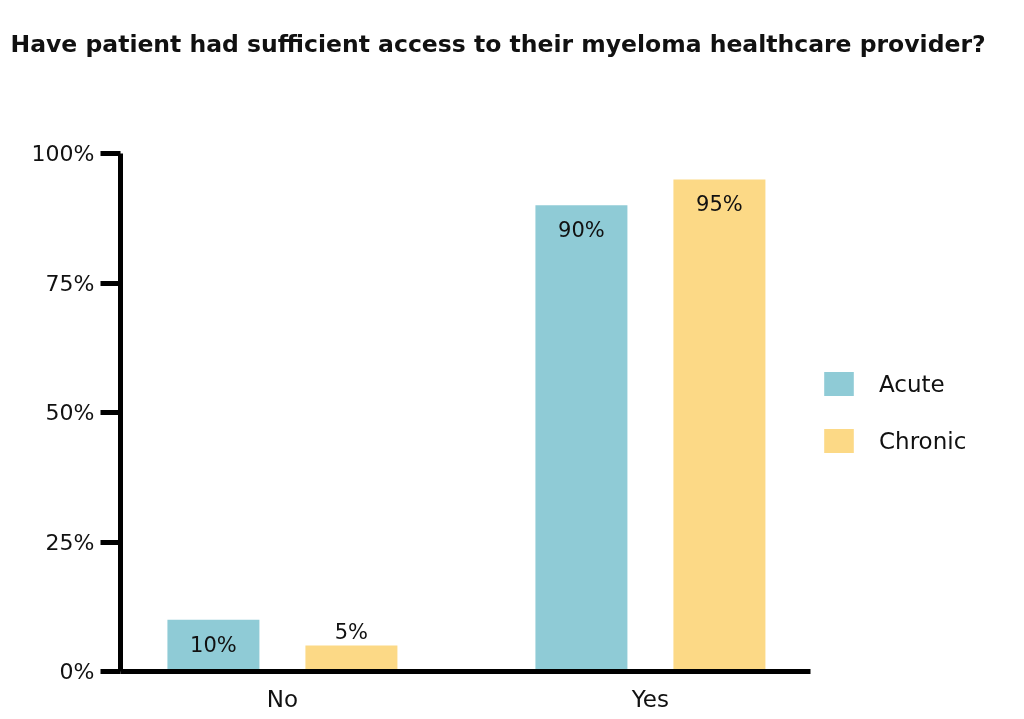 Image resolution: width=1024 pixels, height=719 pixels. Describe the element at coordinates (351, 631) in the screenshot. I see `data-label: 5%` at that location.